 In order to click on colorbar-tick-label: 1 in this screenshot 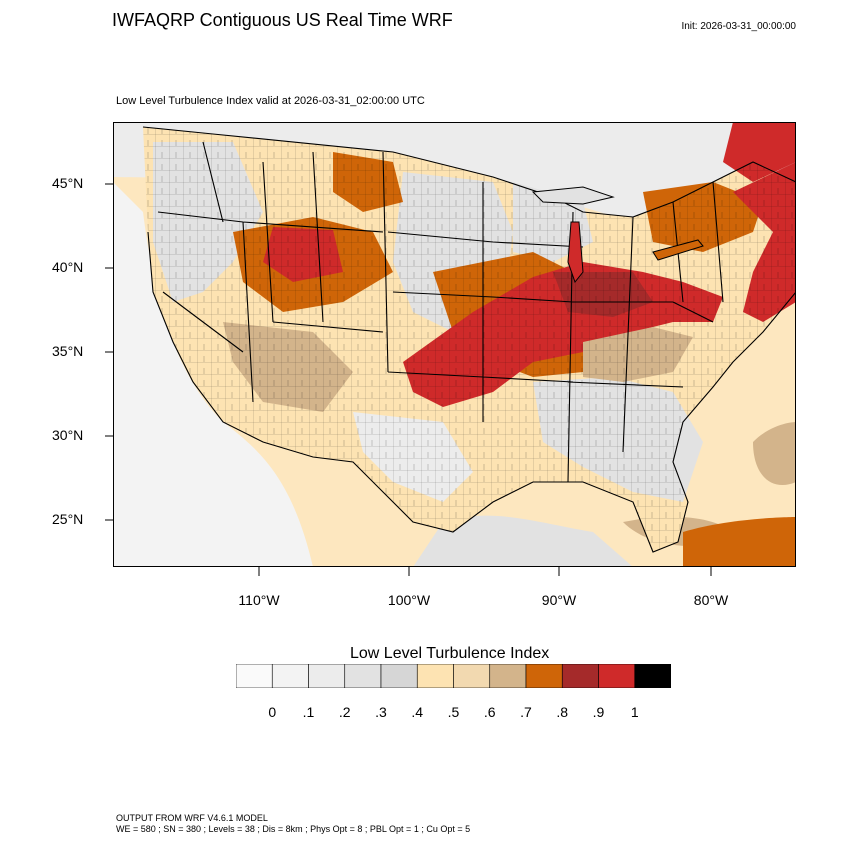, I will do `click(634, 712)`.